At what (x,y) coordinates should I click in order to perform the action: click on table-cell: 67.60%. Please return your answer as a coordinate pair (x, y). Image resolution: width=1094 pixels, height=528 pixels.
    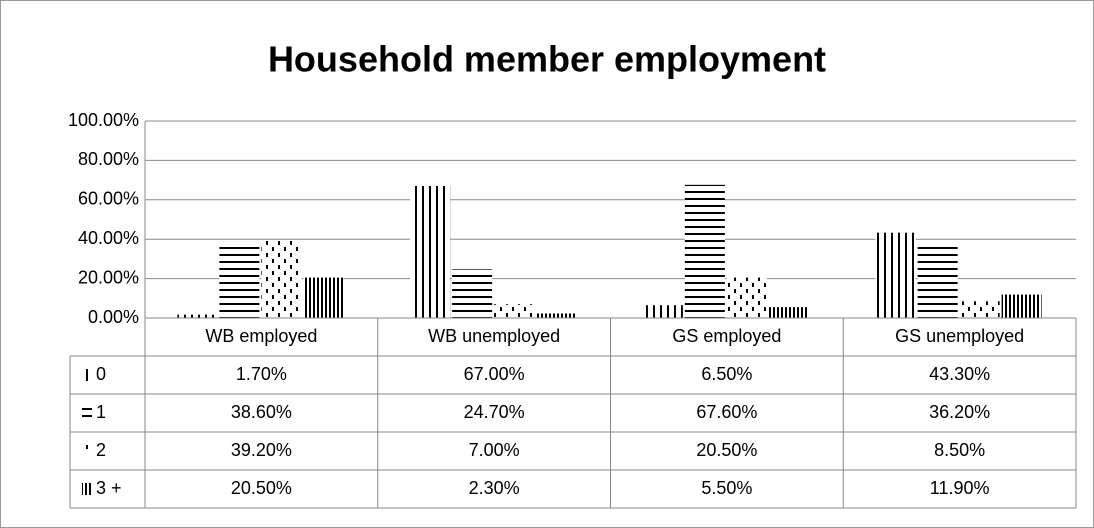
    Looking at the image, I should click on (726, 412).